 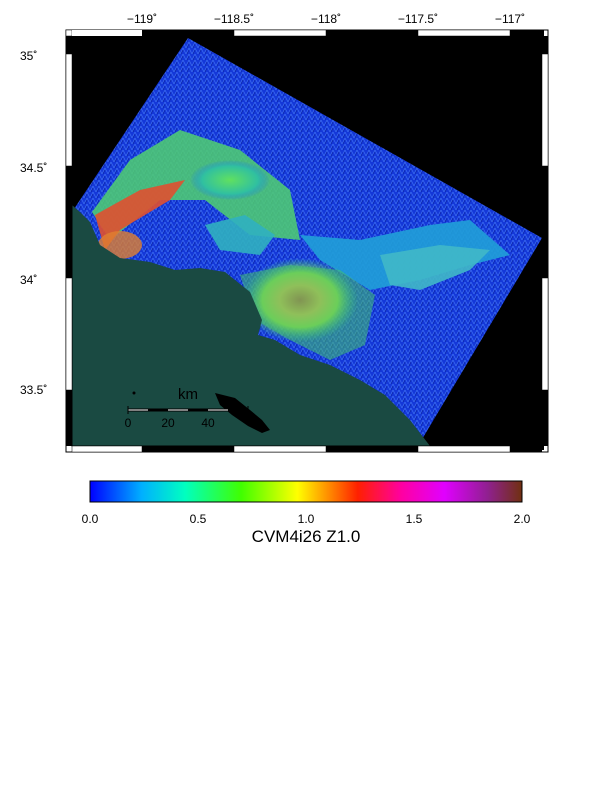 What do you see at coordinates (306, 491) in the screenshot?
I see `colorbar` at bounding box center [306, 491].